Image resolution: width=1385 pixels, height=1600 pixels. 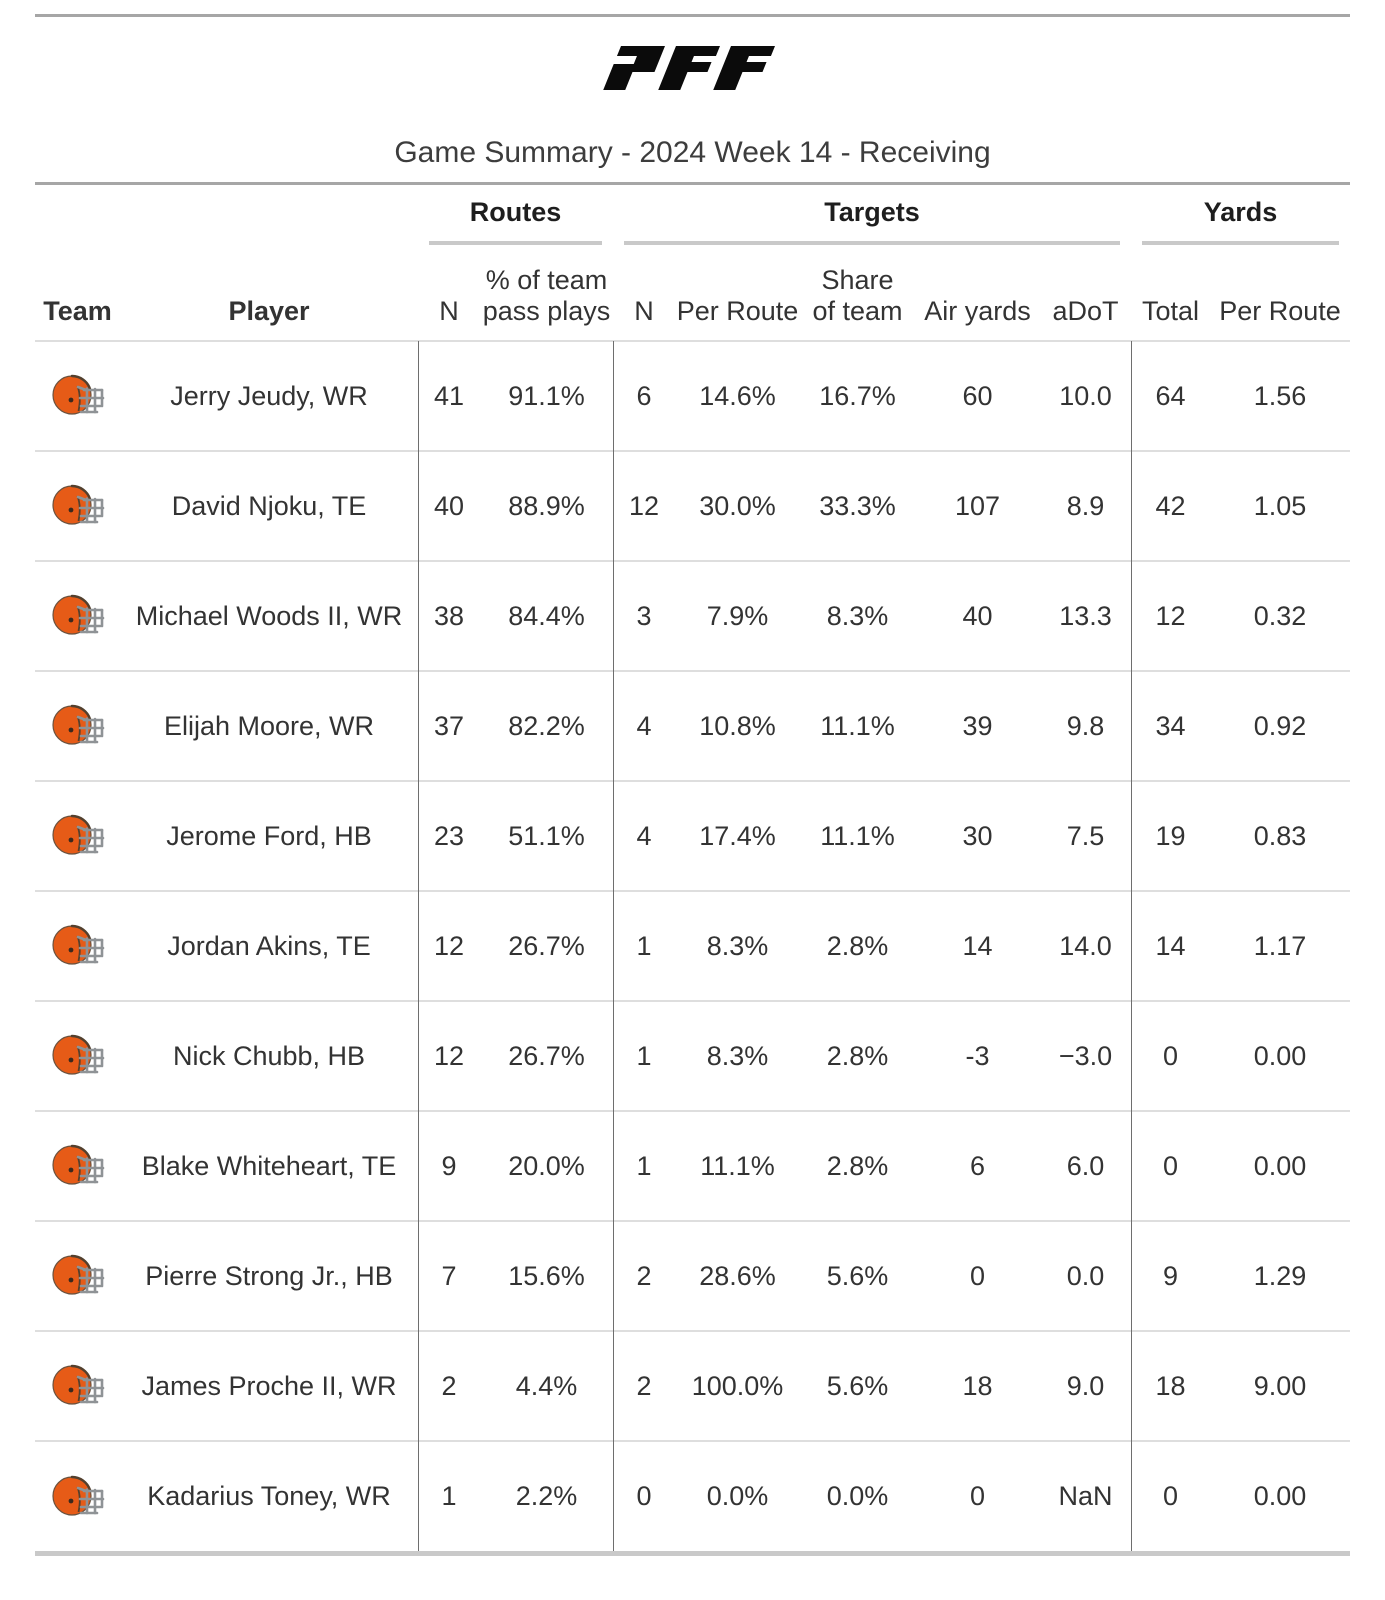 What do you see at coordinates (858, 615) in the screenshot?
I see `share-cell: 8.3%` at bounding box center [858, 615].